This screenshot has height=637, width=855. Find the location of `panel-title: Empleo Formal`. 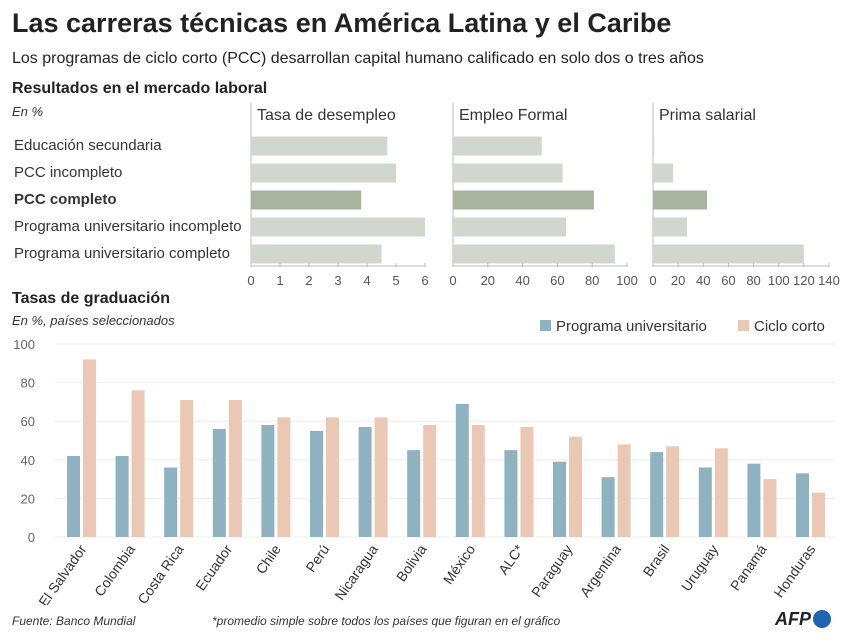

panel-title: Empleo Formal is located at coordinates (513, 115).